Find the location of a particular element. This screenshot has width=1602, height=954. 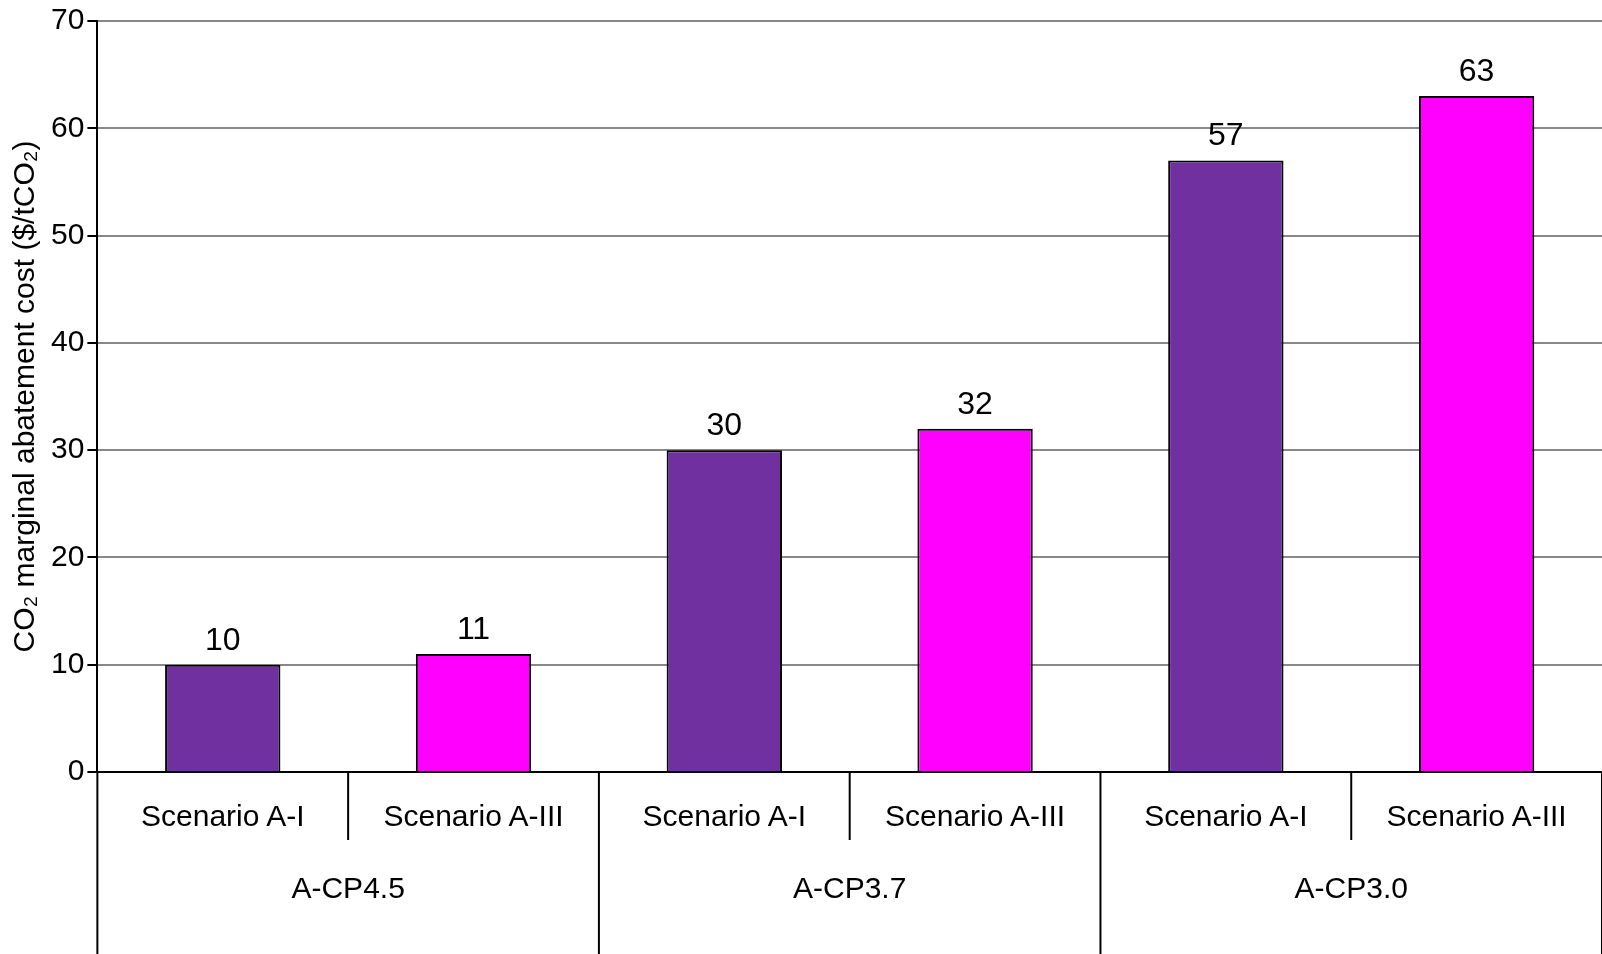

y-axis-title: CO₂ marginal abatement cost ($/tCO₂) is located at coordinates (24, 396).